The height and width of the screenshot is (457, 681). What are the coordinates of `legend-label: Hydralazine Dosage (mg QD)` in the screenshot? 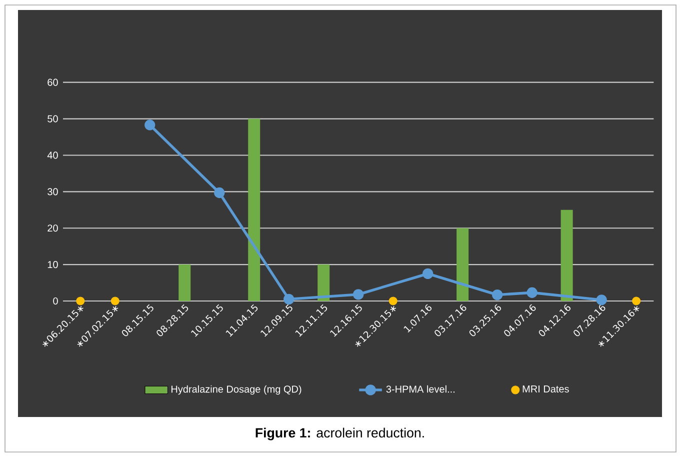 It's located at (236, 390).